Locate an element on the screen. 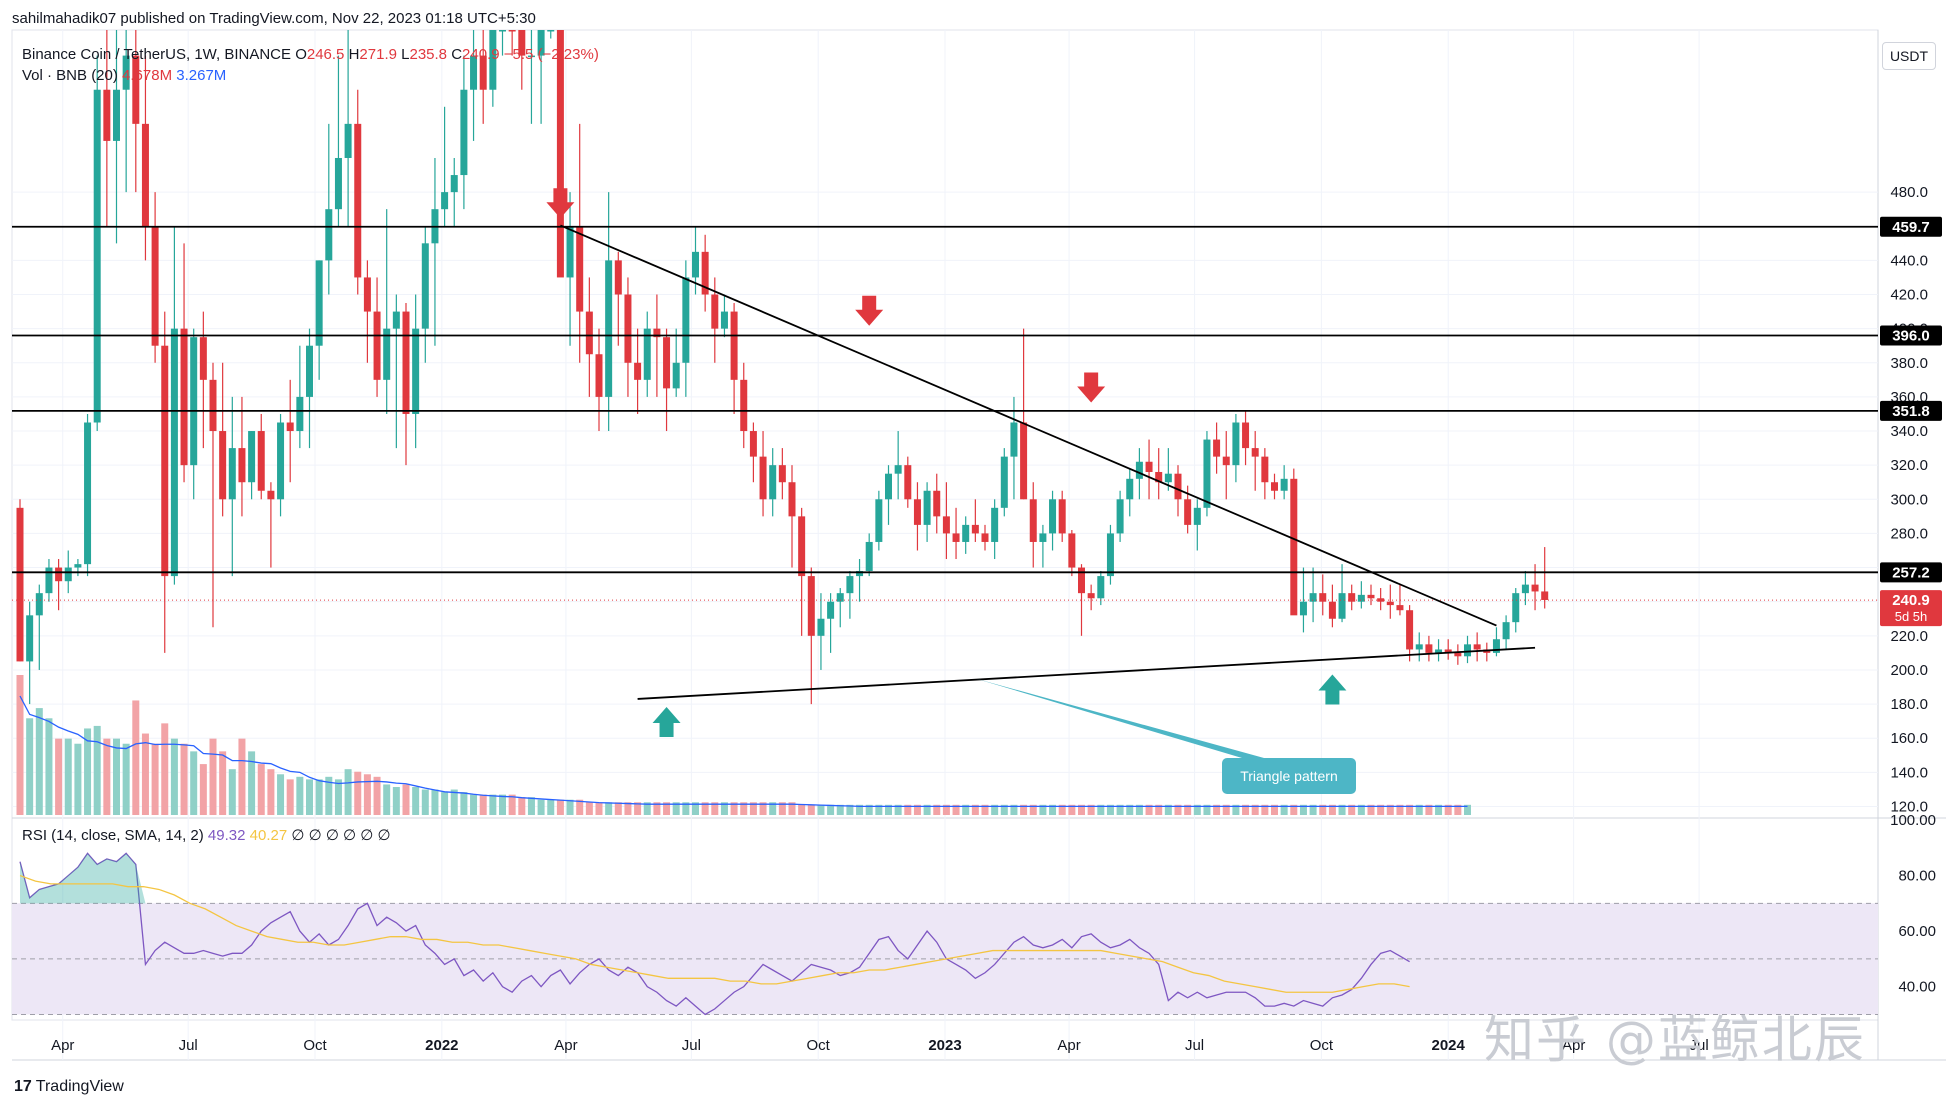 Image resolution: width=1946 pixels, height=1104 pixels. high-label: H is located at coordinates (354, 54).